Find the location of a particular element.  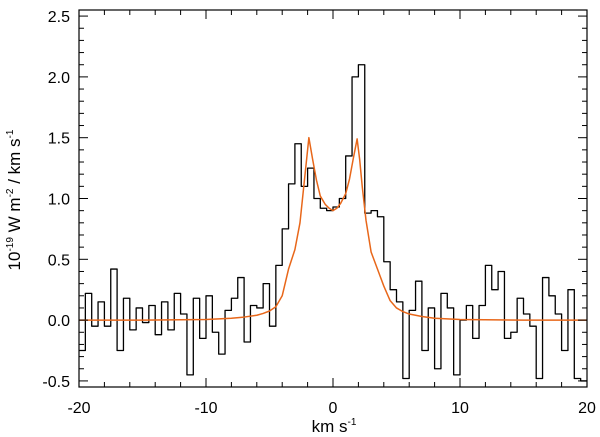

y-axis-title: 10-19 W m-2 / km s-1 is located at coordinates (14, 199).